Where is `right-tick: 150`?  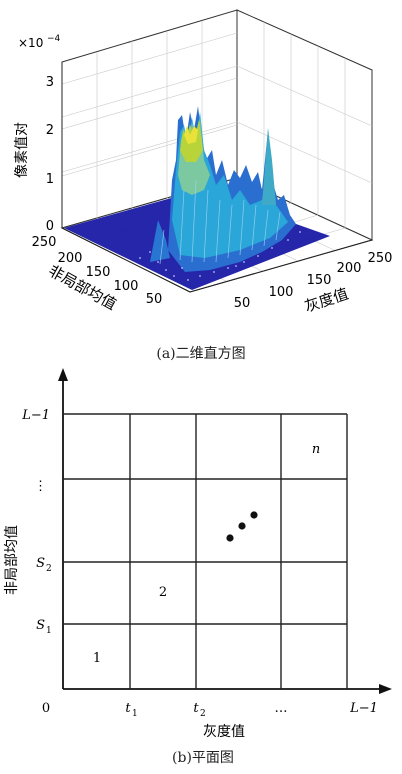 right-tick: 150 is located at coordinates (319, 280).